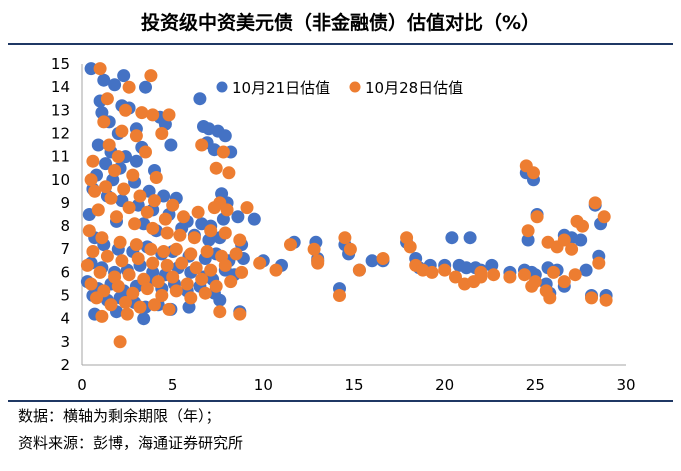 This screenshot has height=471, width=681. Describe the element at coordinates (340, 44) in the screenshot. I see `title-rule` at that location.